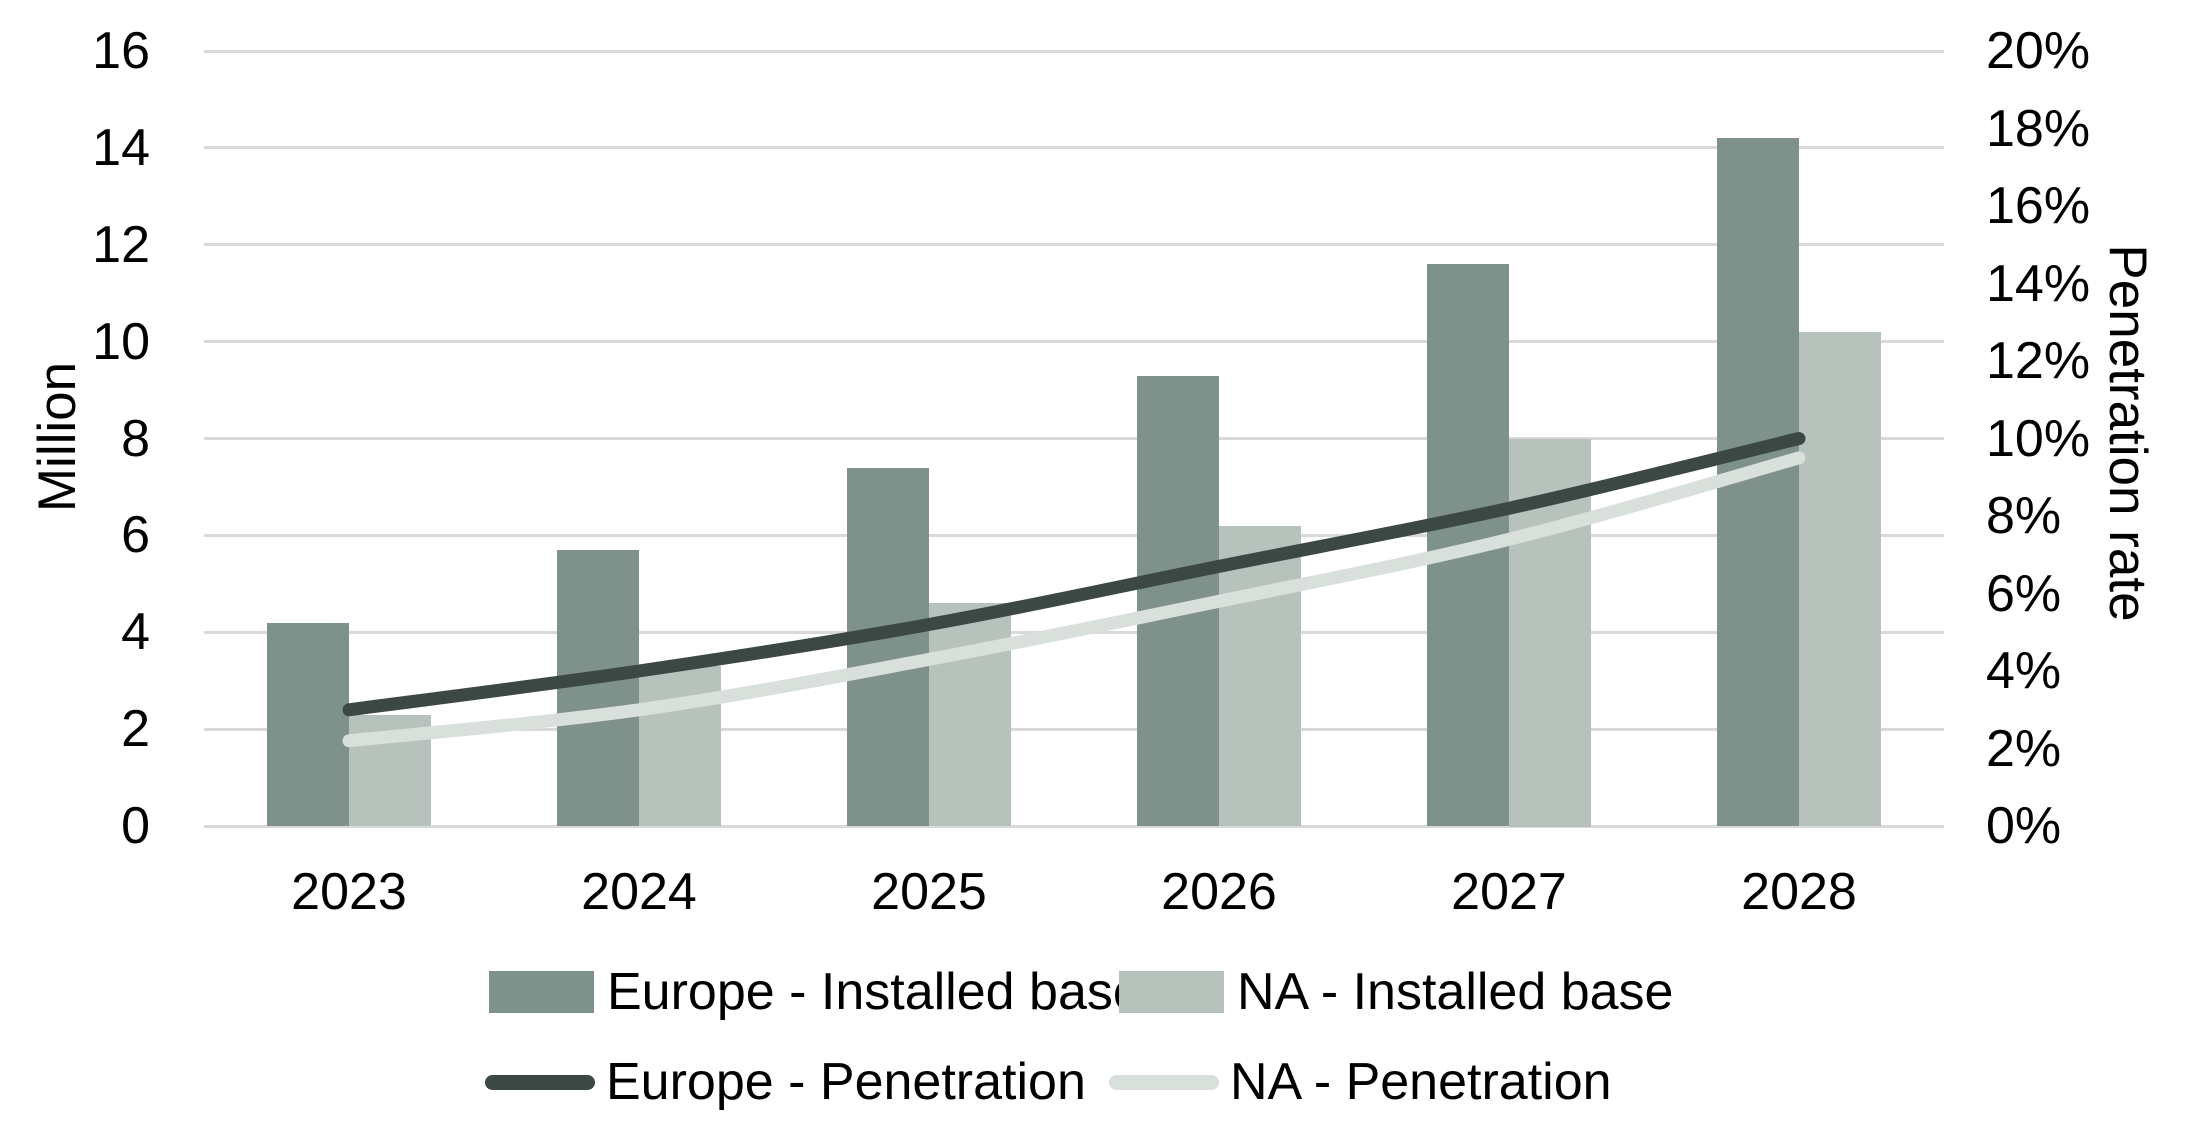 The width and height of the screenshot is (2202, 1134). What do you see at coordinates (121, 245) in the screenshot?
I see `left-tick-12: 12` at bounding box center [121, 245].